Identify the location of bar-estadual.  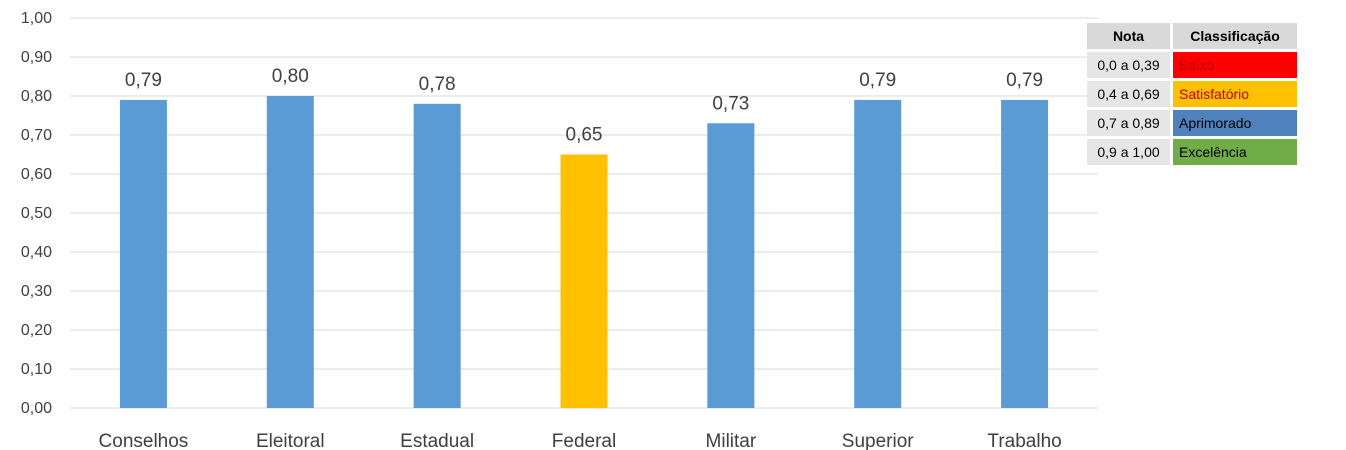
(437, 256).